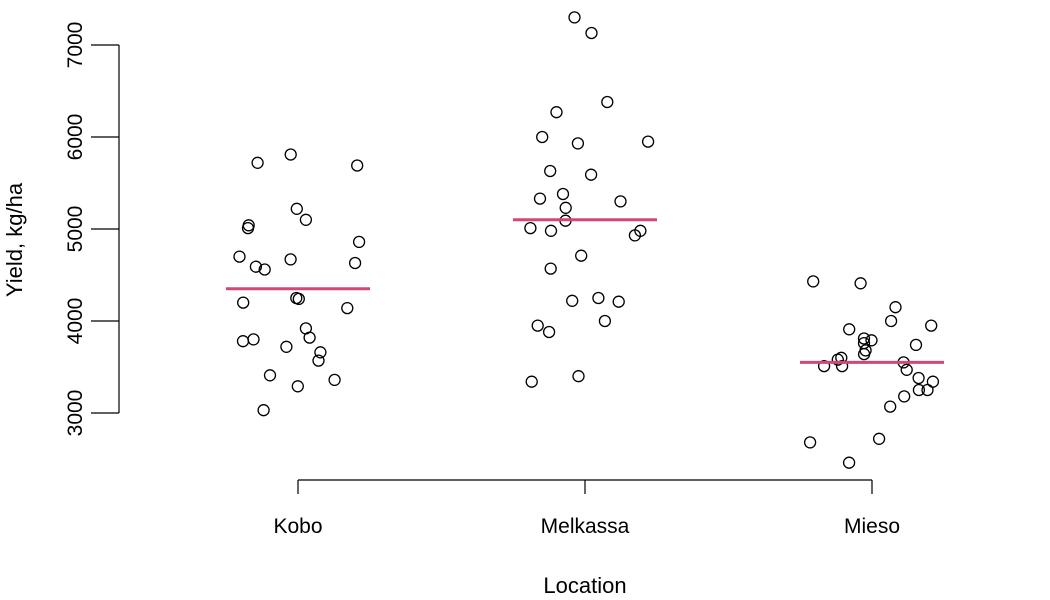 The image size is (1050, 600). What do you see at coordinates (75, 413) in the screenshot?
I see `y-tick-label: 3000` at bounding box center [75, 413].